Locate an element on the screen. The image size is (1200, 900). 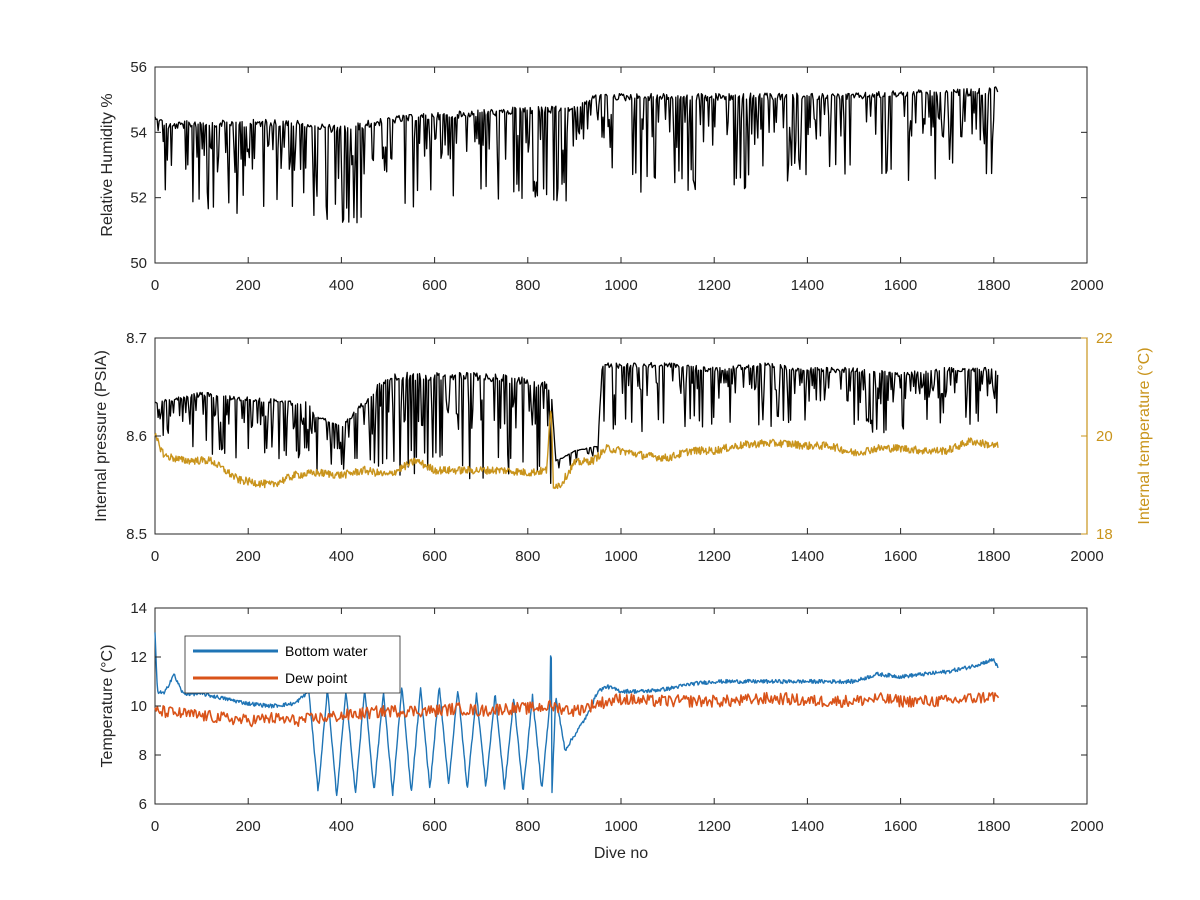
pressure-x-tick-label: 1200 is located at coordinates (714, 556).